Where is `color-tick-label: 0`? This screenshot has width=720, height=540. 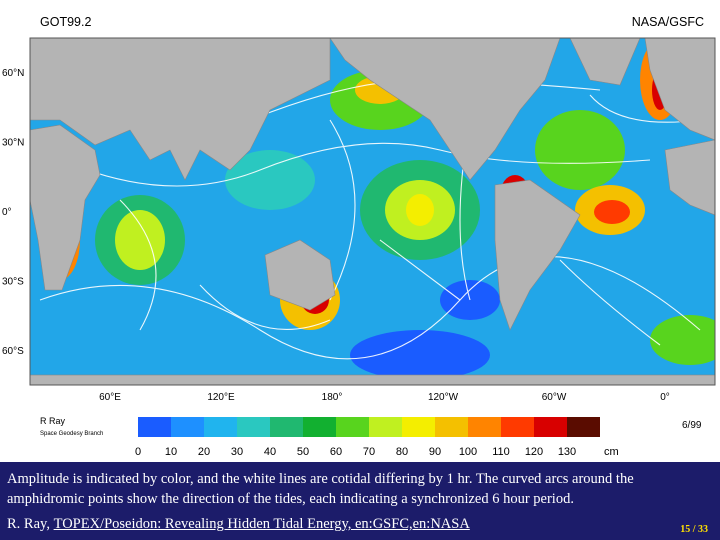
color-tick-label: 0 is located at coordinates (138, 452).